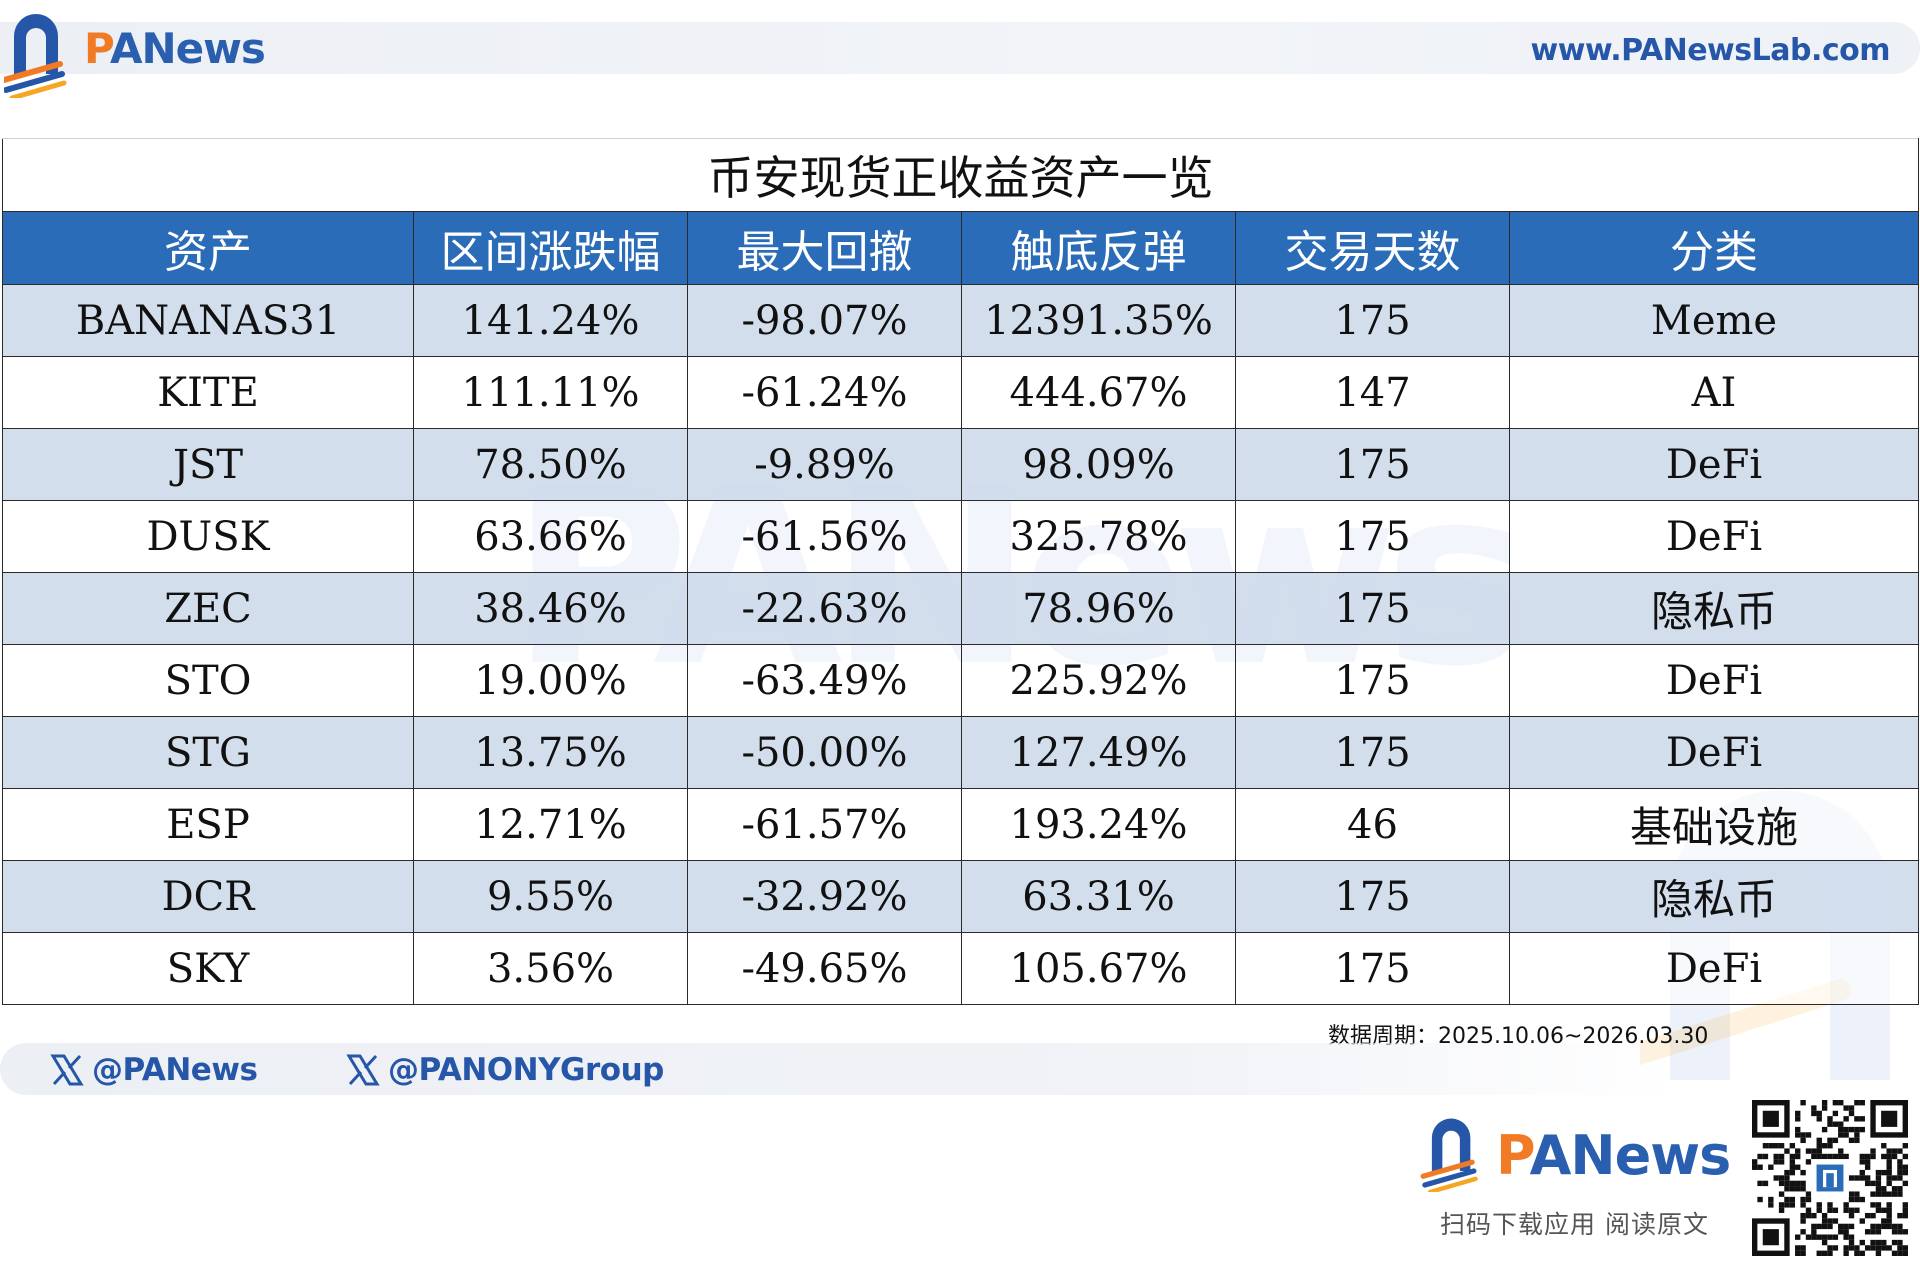  Describe the element at coordinates (1098, 536) in the screenshot. I see `table-cell: 325.78%` at that location.